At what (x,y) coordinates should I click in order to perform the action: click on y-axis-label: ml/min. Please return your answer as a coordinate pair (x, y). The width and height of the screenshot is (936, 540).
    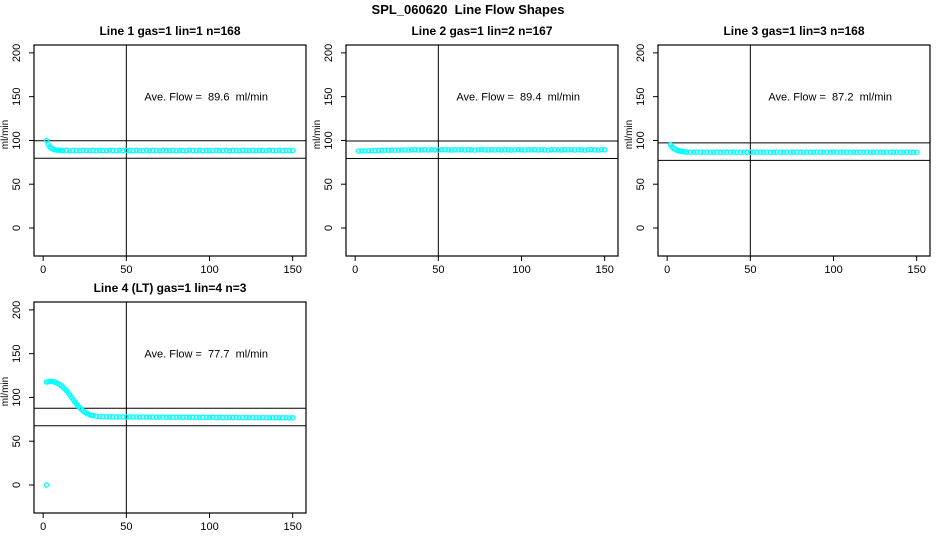
    Looking at the image, I should click on (629, 134).